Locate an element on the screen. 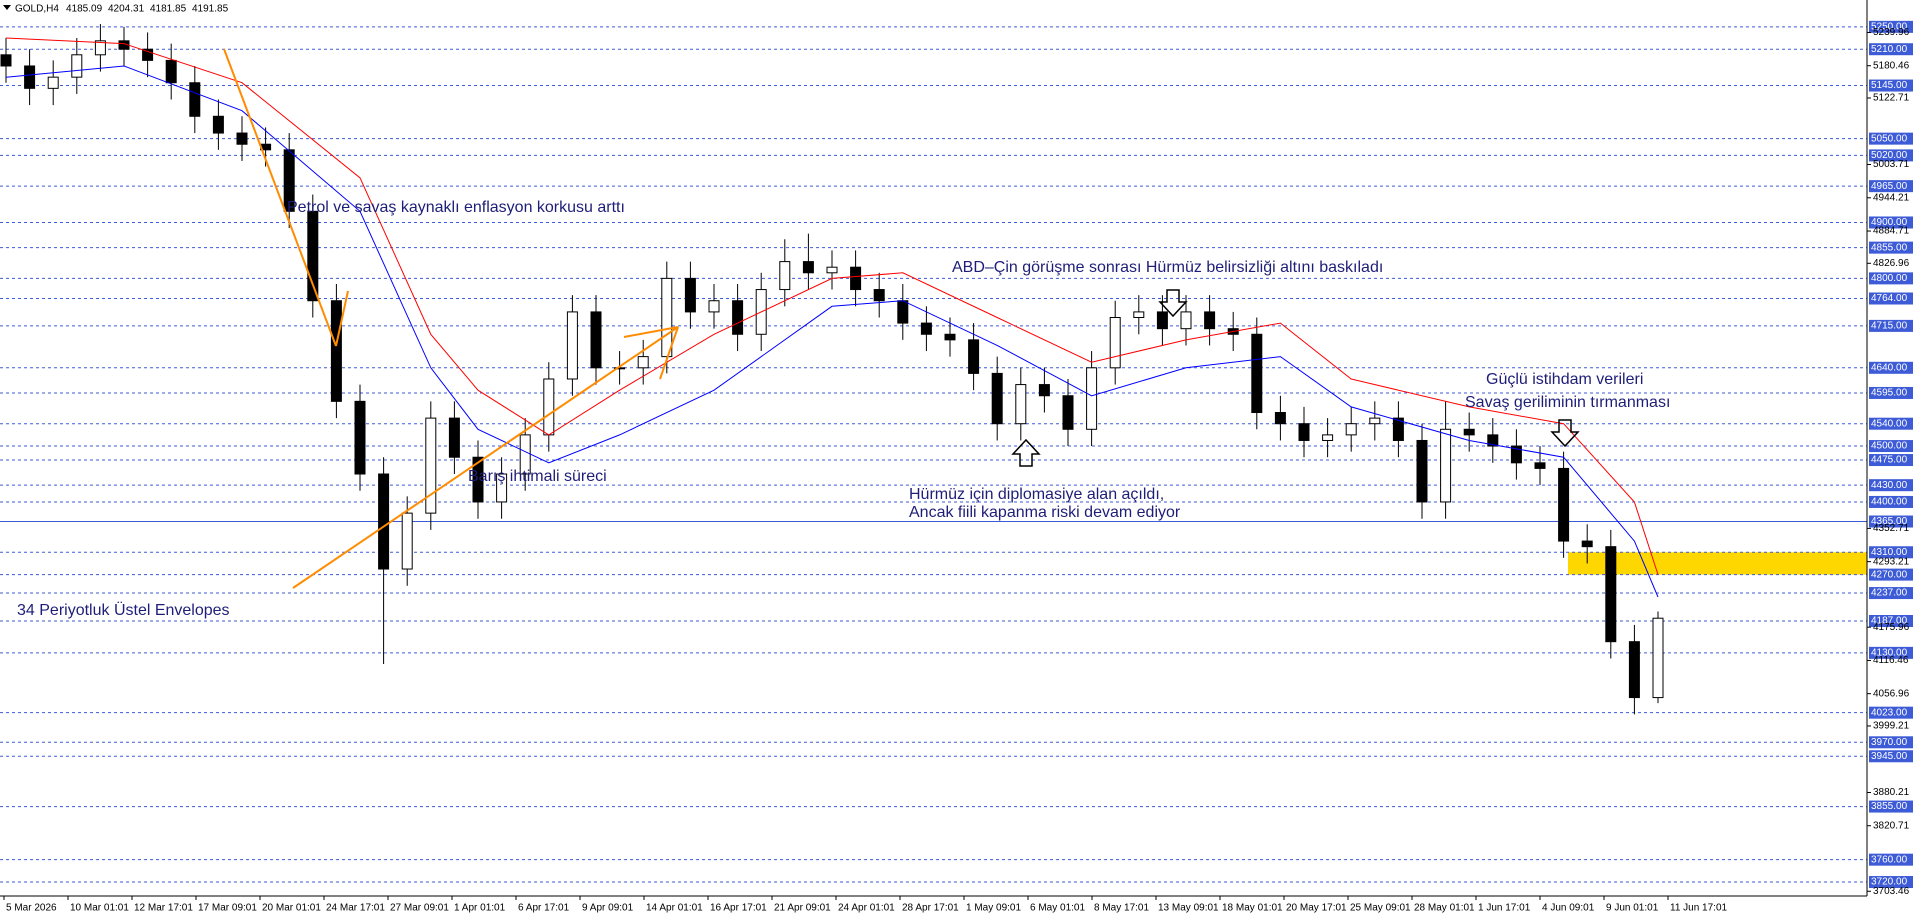  level-label: 4023.00 is located at coordinates (1889, 712).